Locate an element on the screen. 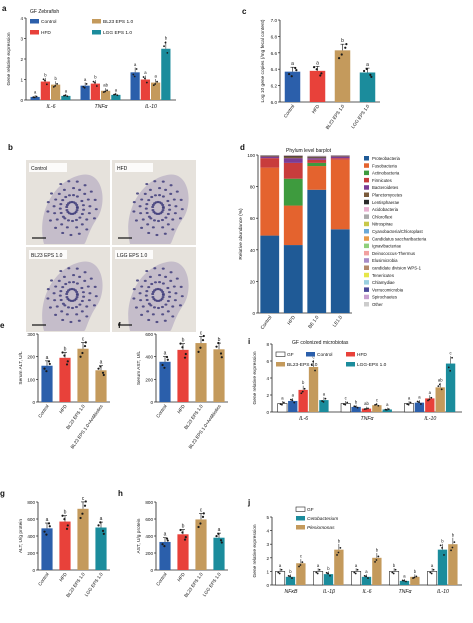 Image resolution: width=473 pixels, height=623 pixels. x-tick-label: LGG EPS 1.0 is located at coordinates (360, 116).